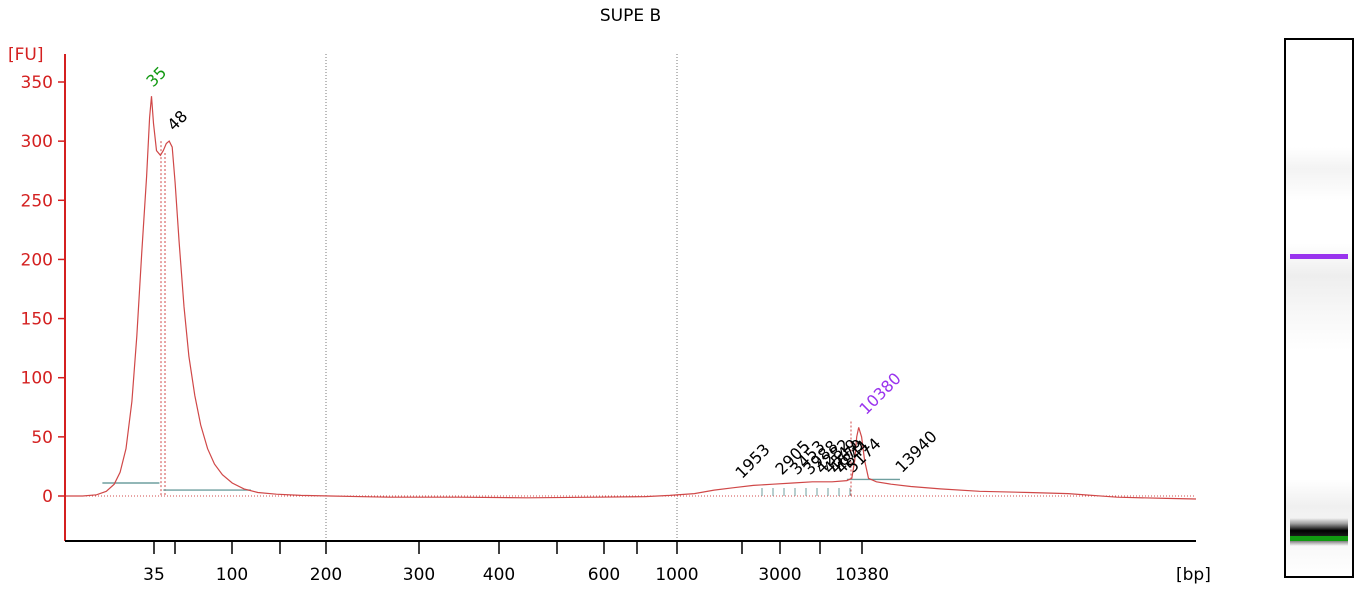 The width and height of the screenshot is (1361, 609). Describe the element at coordinates (37, 142) in the screenshot. I see `y-tick-label: 300` at that location.